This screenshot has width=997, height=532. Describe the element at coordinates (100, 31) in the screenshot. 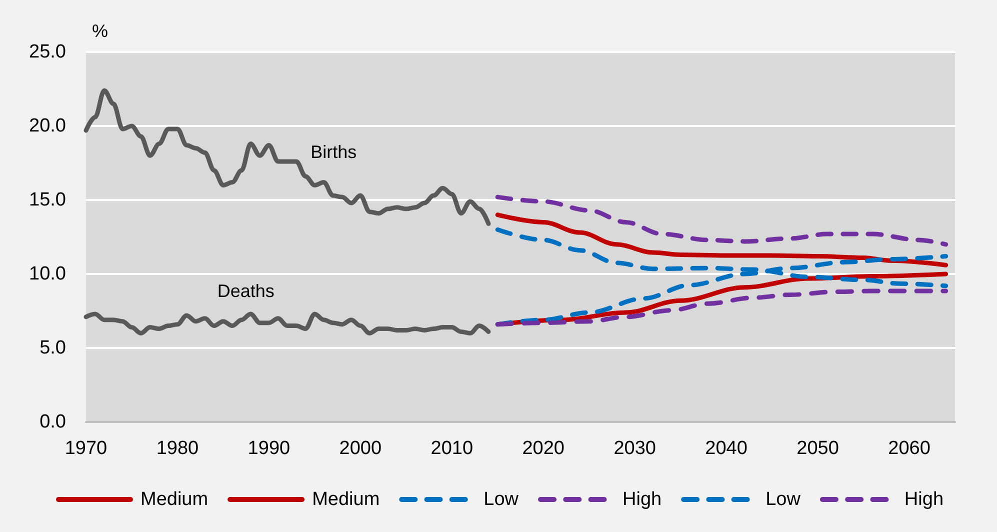

I see `y-axis-title: %` at that location.